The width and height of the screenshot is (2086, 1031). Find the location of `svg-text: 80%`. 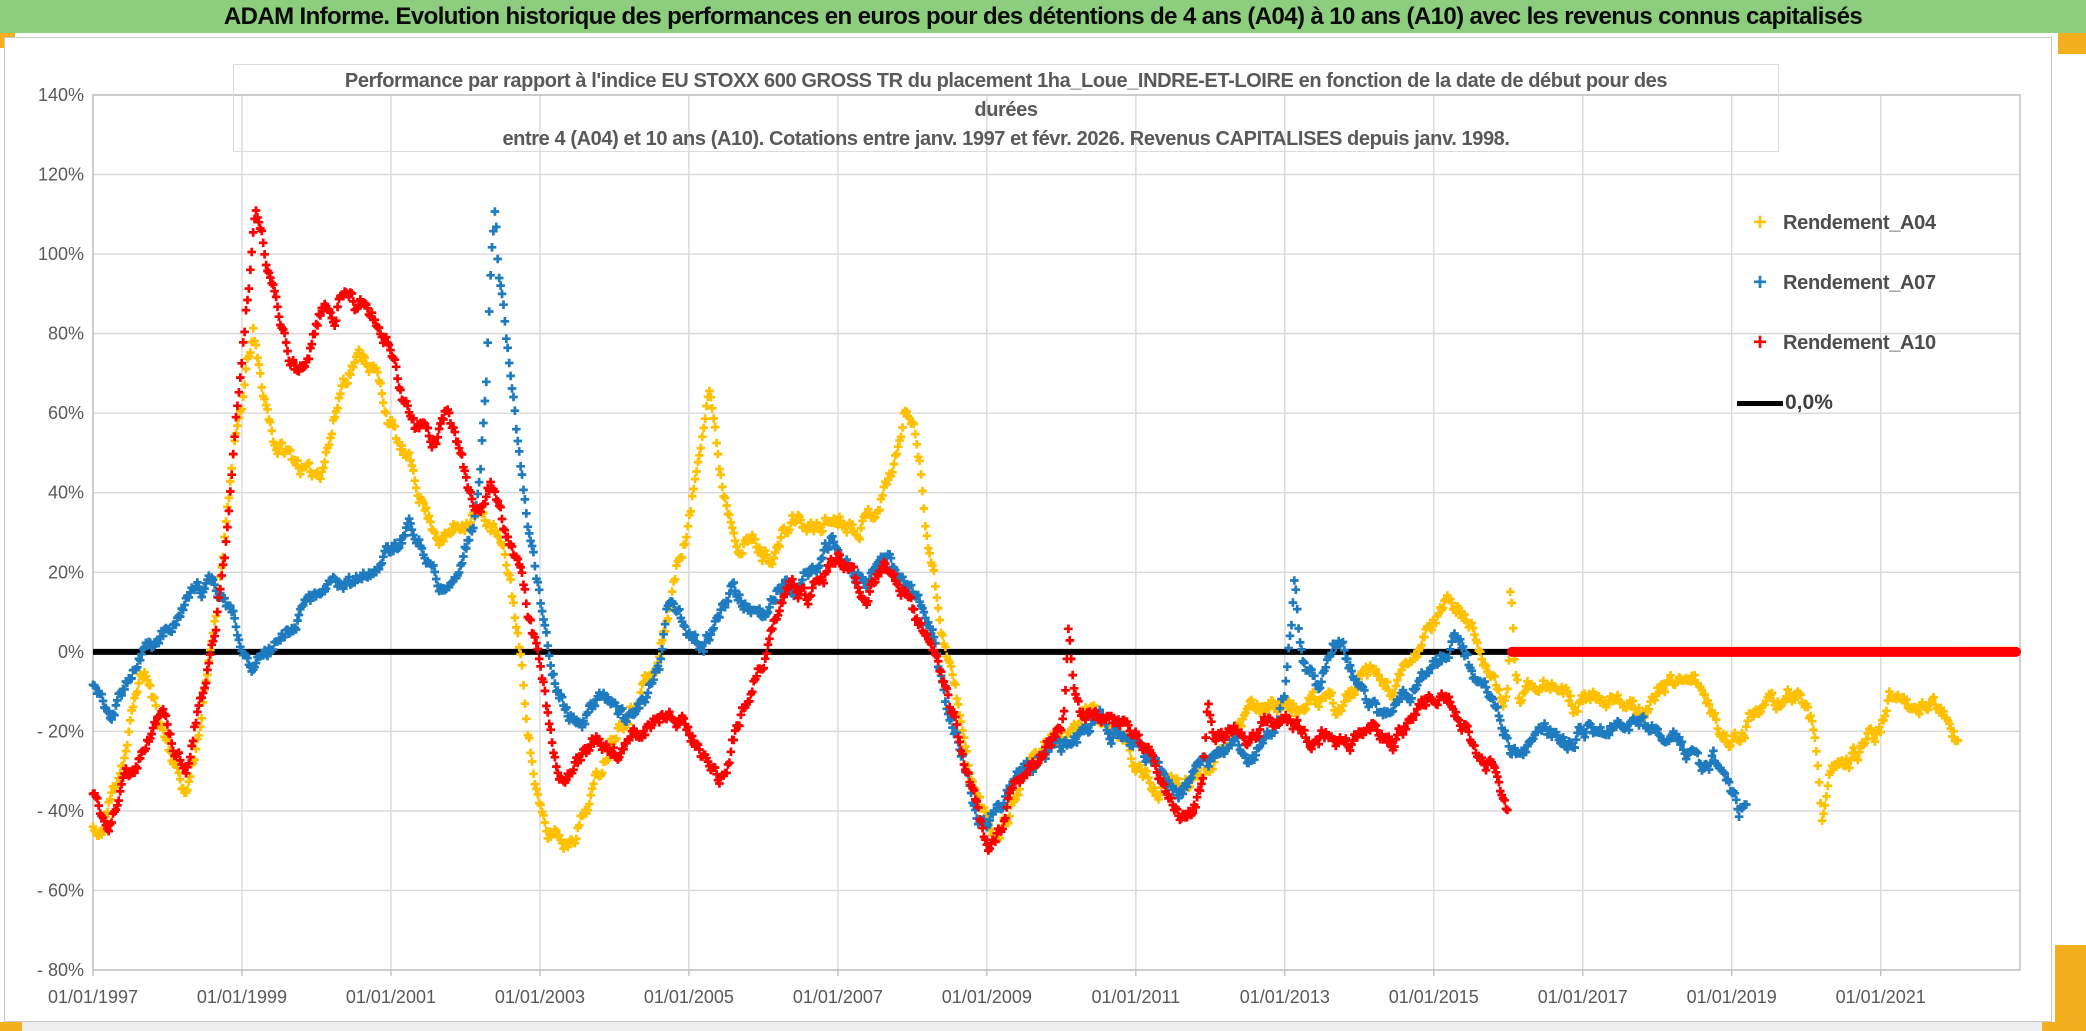

svg-text: 80% is located at coordinates (66, 334).